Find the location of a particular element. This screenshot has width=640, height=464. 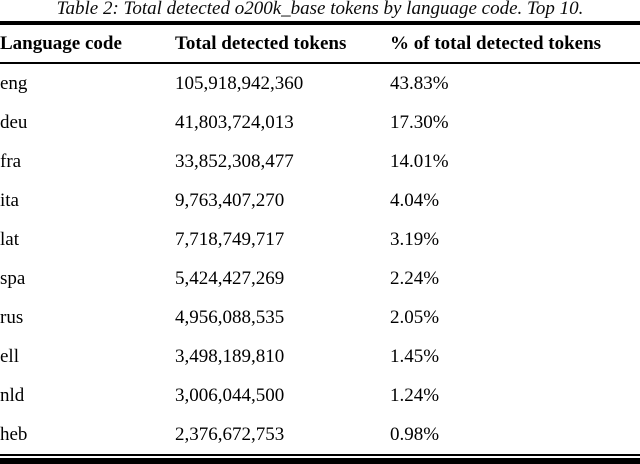

table-row: lat 7,718,749,717 3.19% is located at coordinates (320, 239).